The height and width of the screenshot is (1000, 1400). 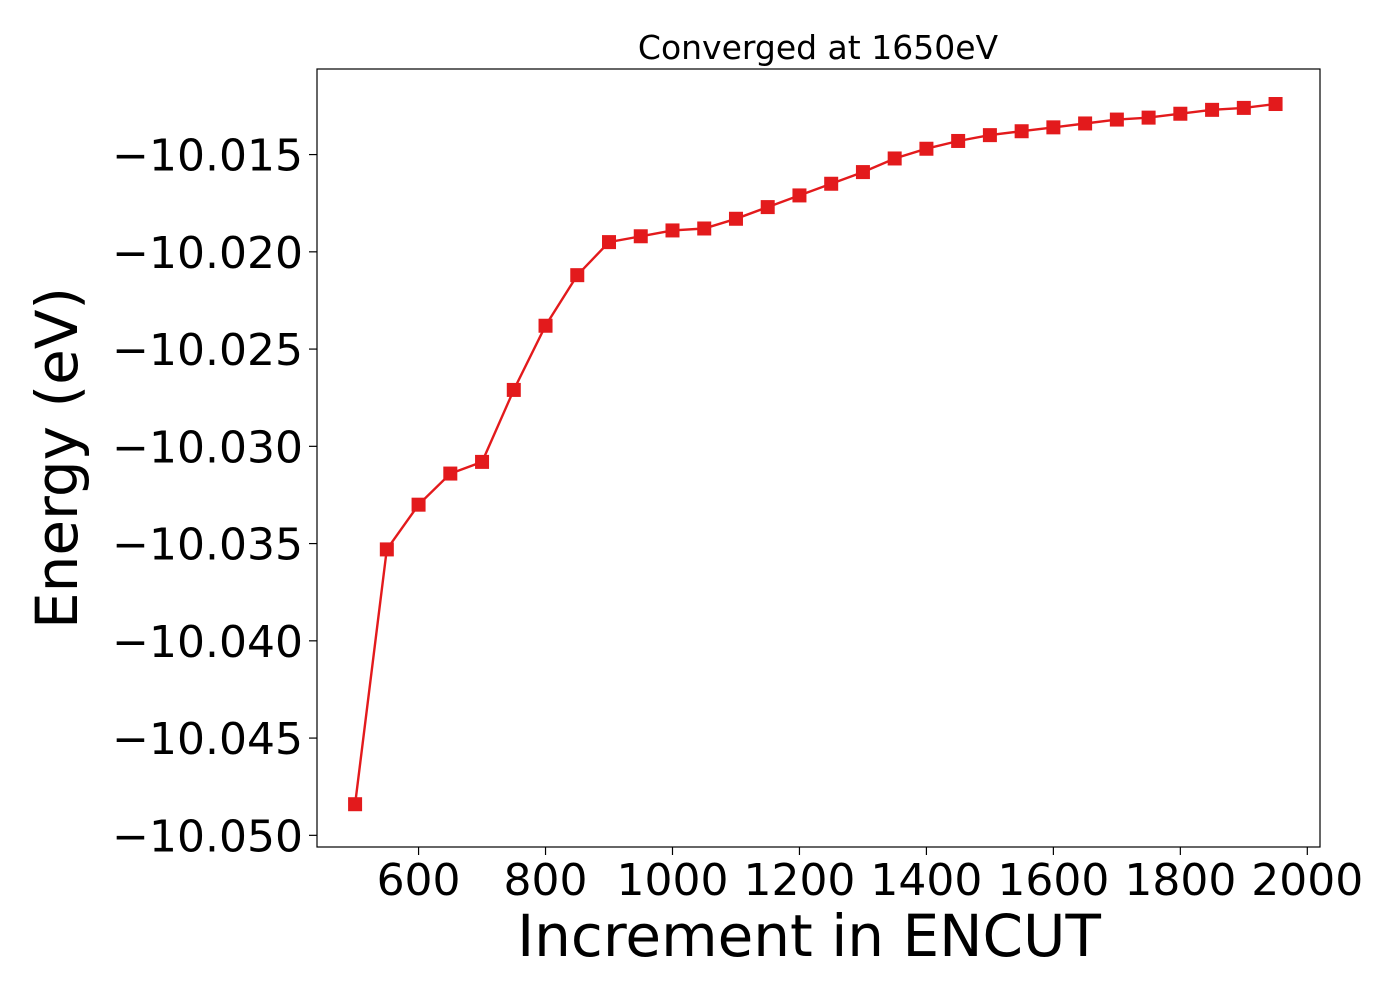 I want to click on y-tick-label: −10.020, so click(x=207, y=253).